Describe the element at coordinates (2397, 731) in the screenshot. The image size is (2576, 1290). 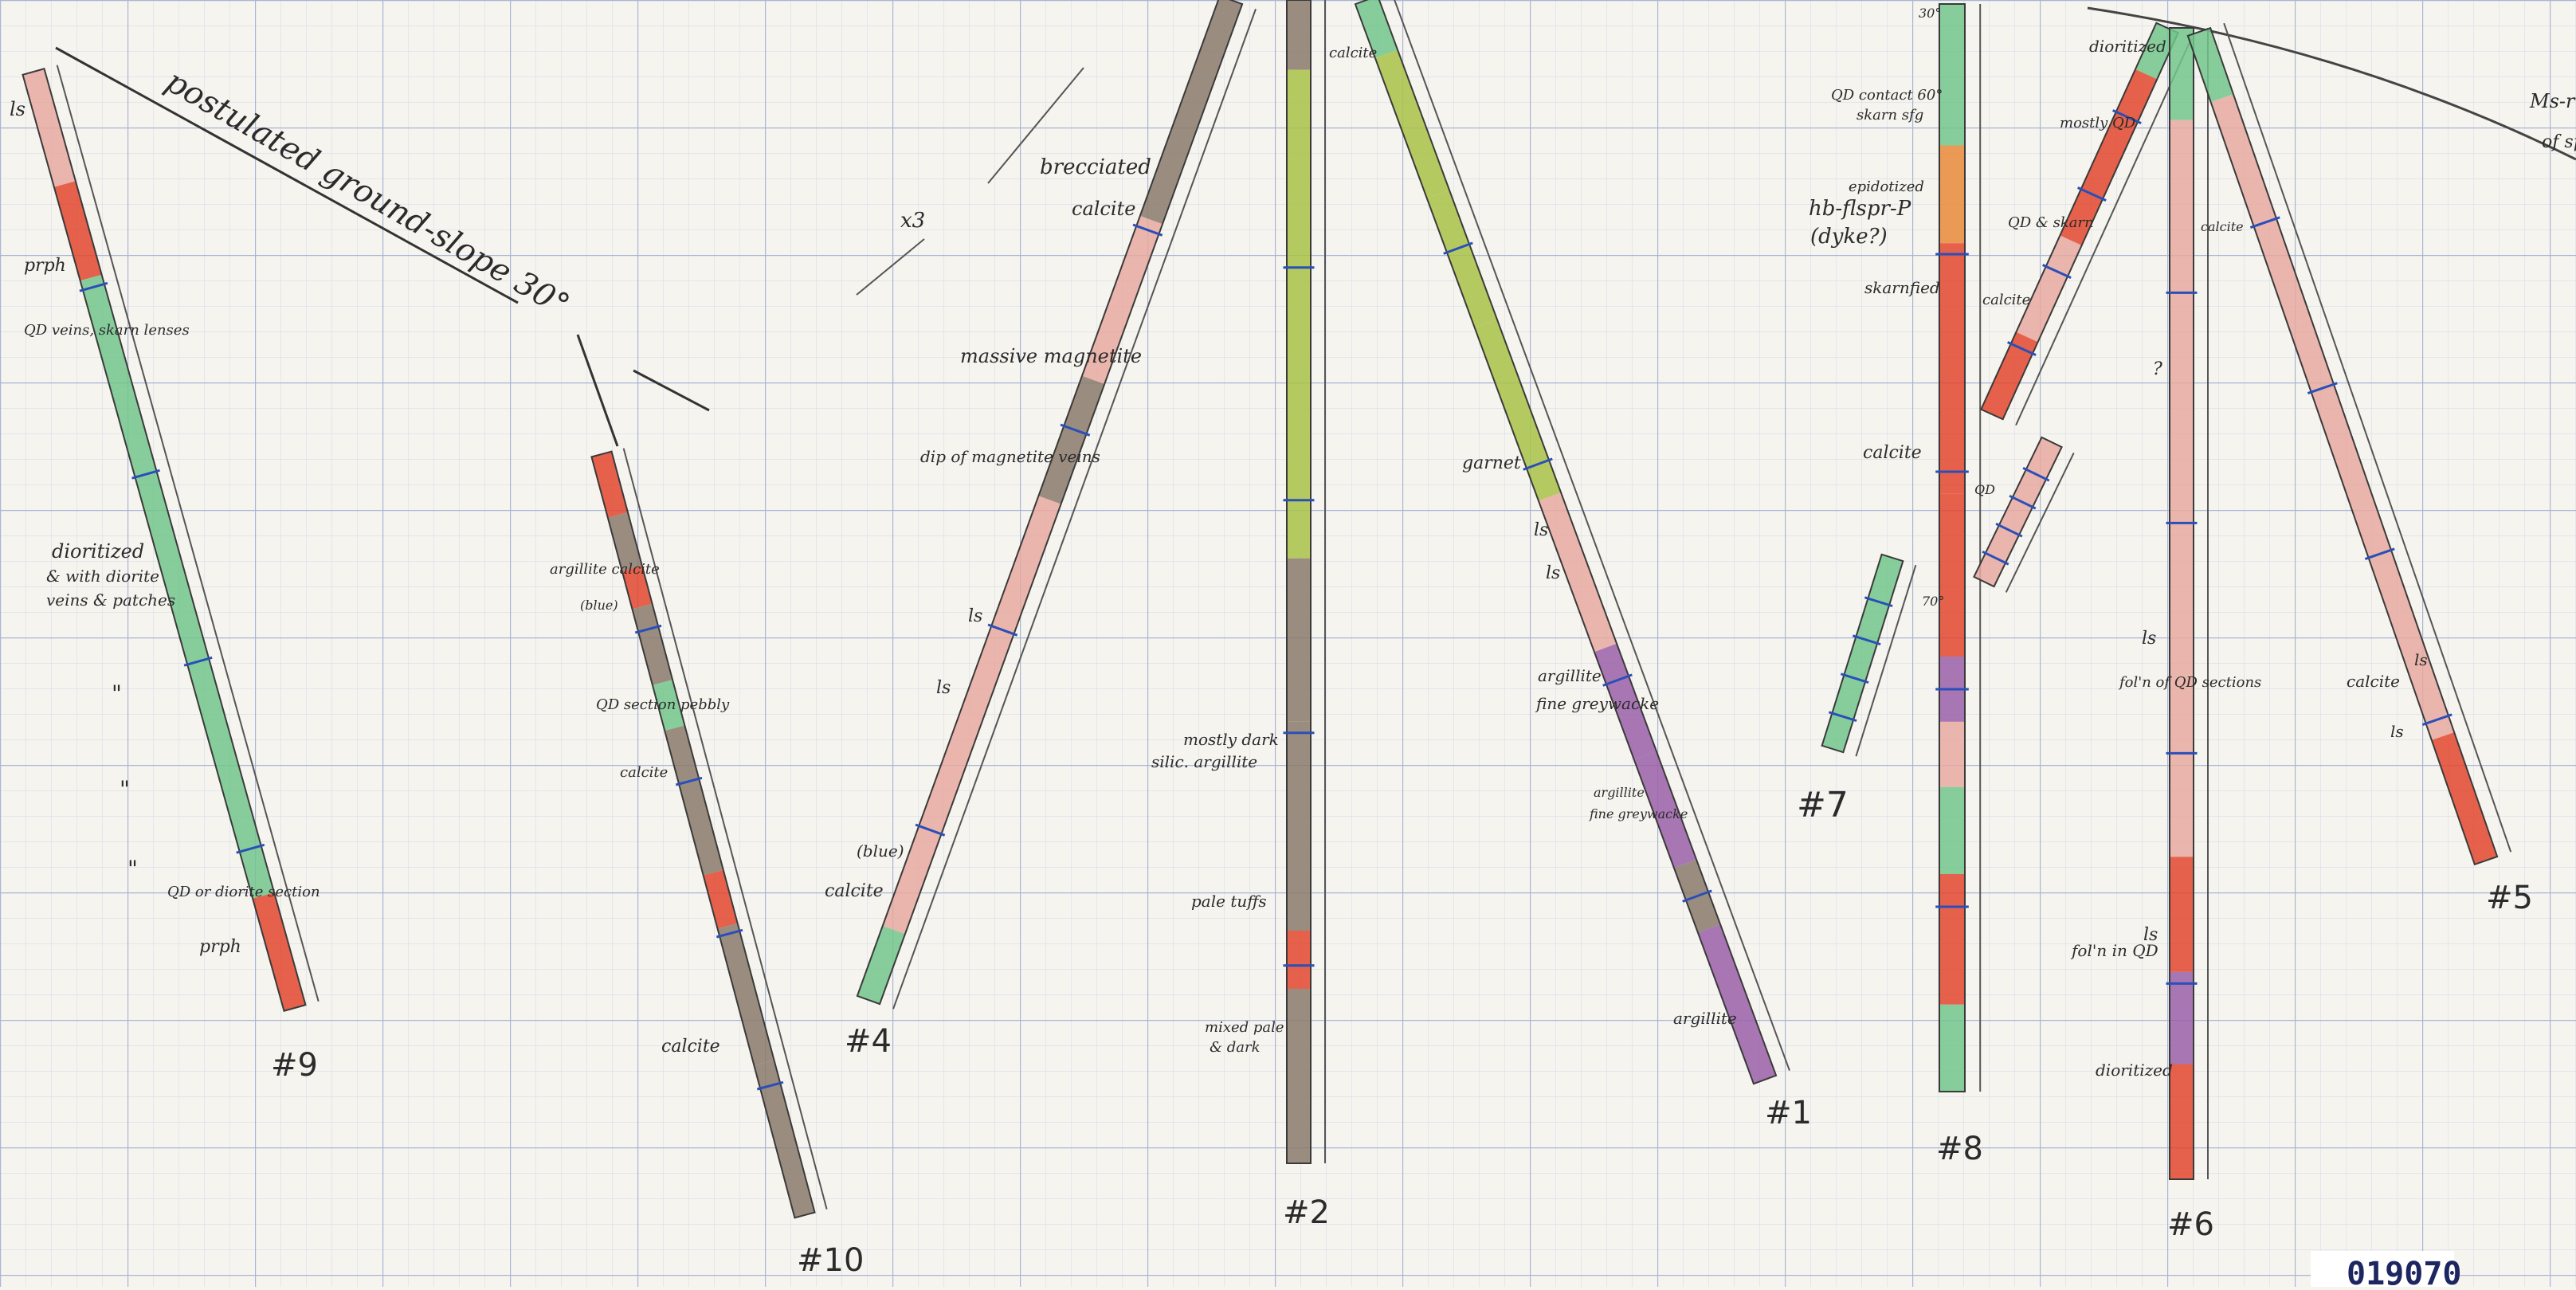
I see `note-ls-5b: ls` at that location.